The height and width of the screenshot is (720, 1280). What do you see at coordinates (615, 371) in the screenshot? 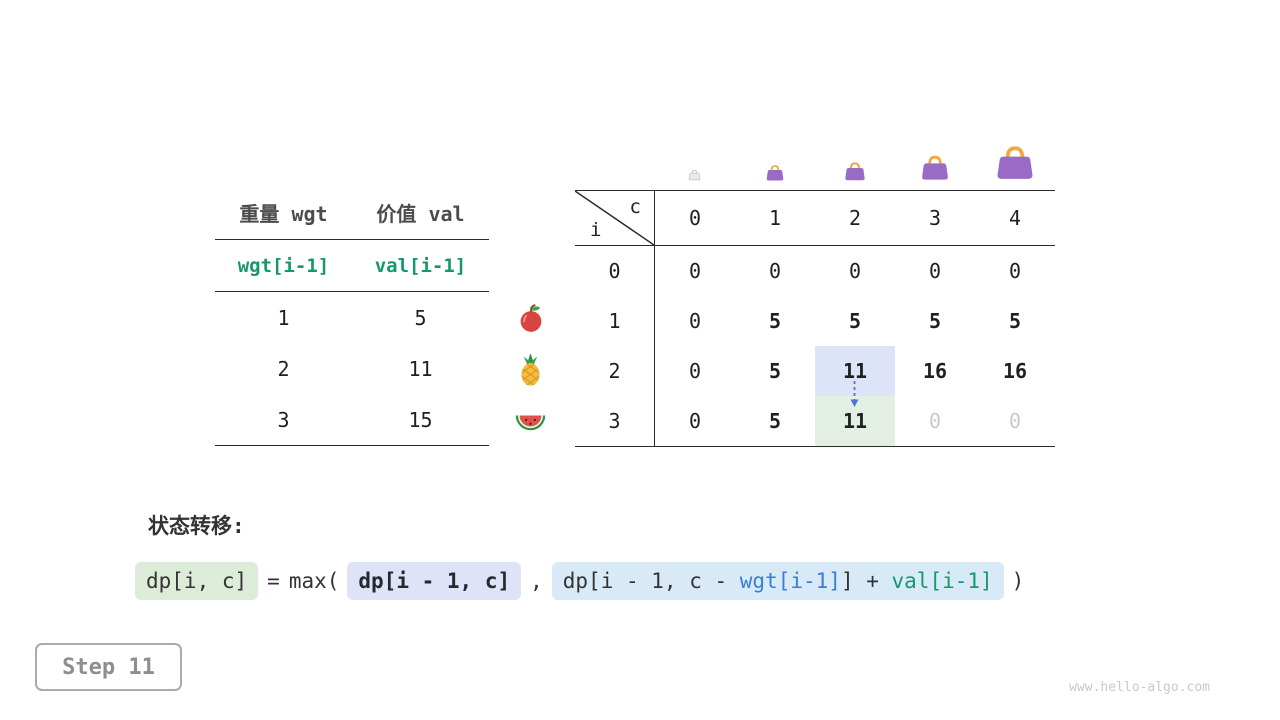
I see `dp-row-header: 2` at bounding box center [615, 371].